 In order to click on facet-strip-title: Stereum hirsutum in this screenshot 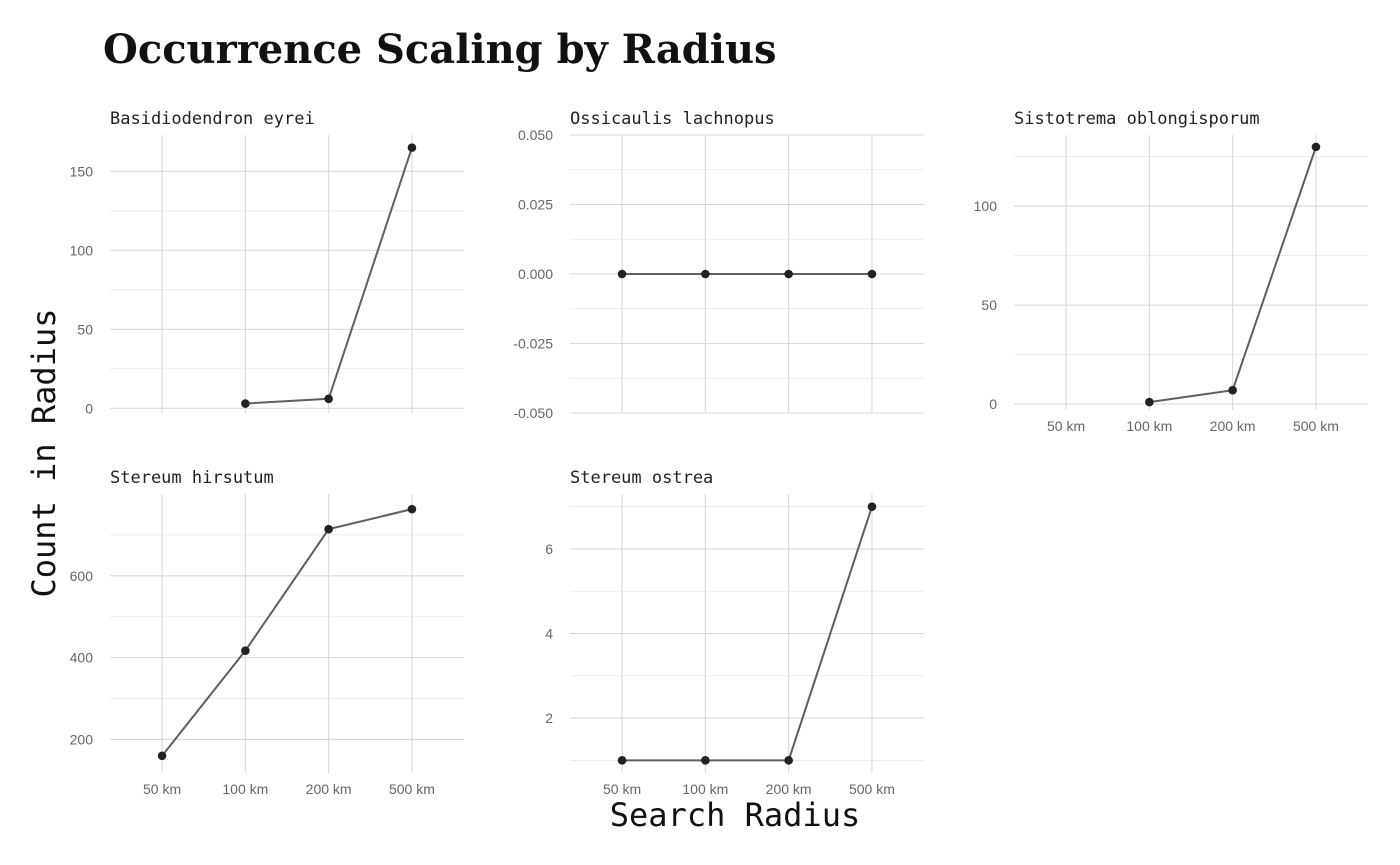, I will do `click(192, 478)`.